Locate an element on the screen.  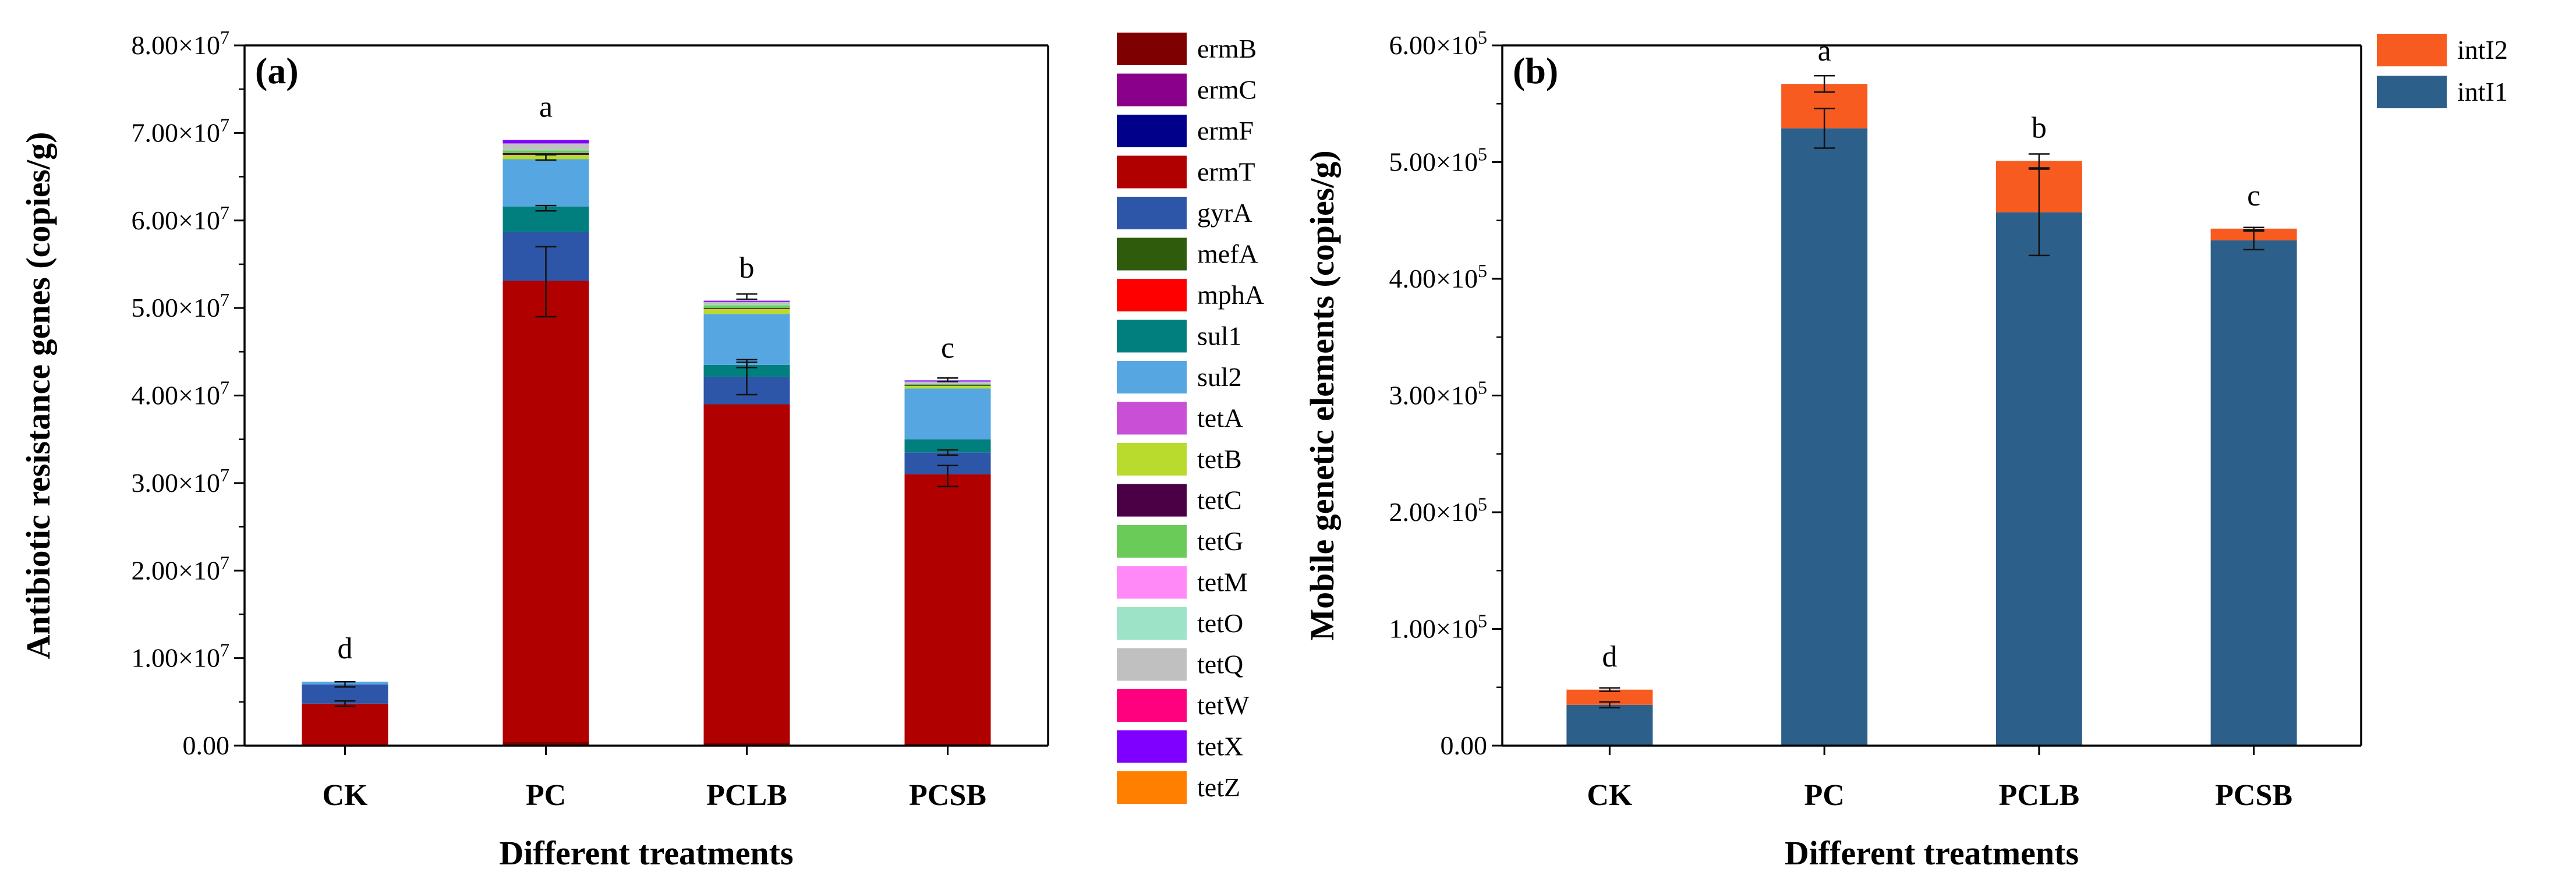
bar-segment-pc-tetq is located at coordinates (546, 147).